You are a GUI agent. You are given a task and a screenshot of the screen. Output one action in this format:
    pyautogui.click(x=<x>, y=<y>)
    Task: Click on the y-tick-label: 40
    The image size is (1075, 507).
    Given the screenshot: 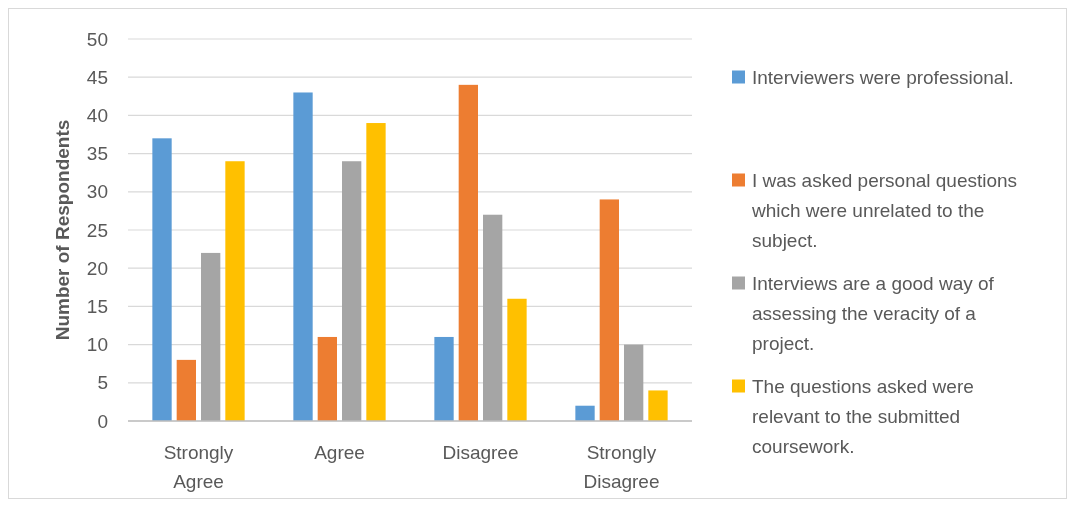 What is the action you would take?
    pyautogui.click(x=97, y=116)
    